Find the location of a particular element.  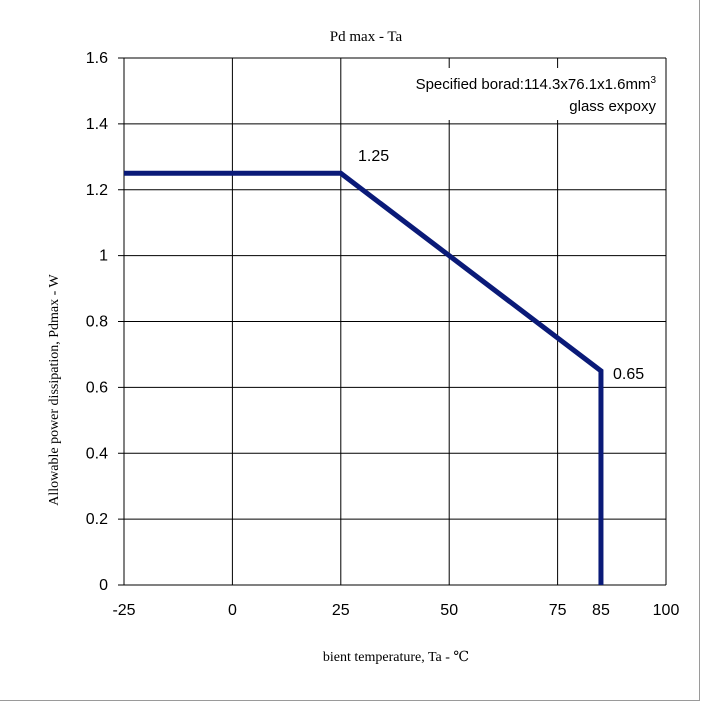

x-tick-label: 85 is located at coordinates (601, 610).